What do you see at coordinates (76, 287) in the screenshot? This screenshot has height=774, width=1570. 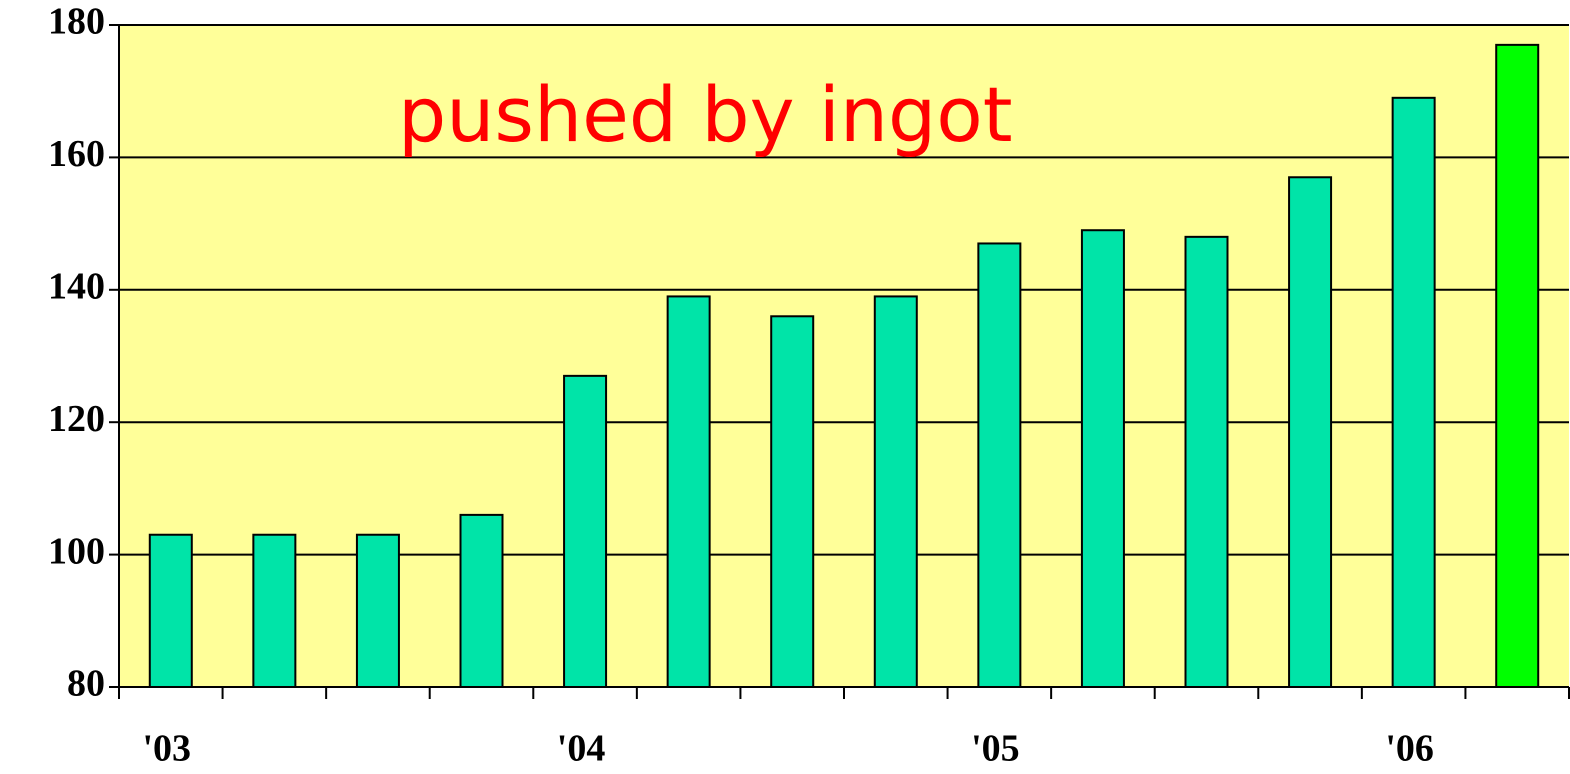 I see `y-tick-label: 140` at bounding box center [76, 287].